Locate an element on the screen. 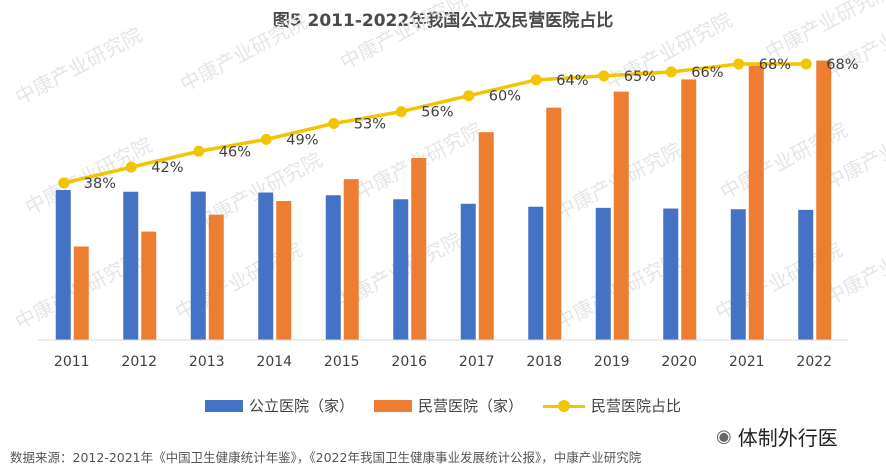  share-point-2015 is located at coordinates (334, 123).